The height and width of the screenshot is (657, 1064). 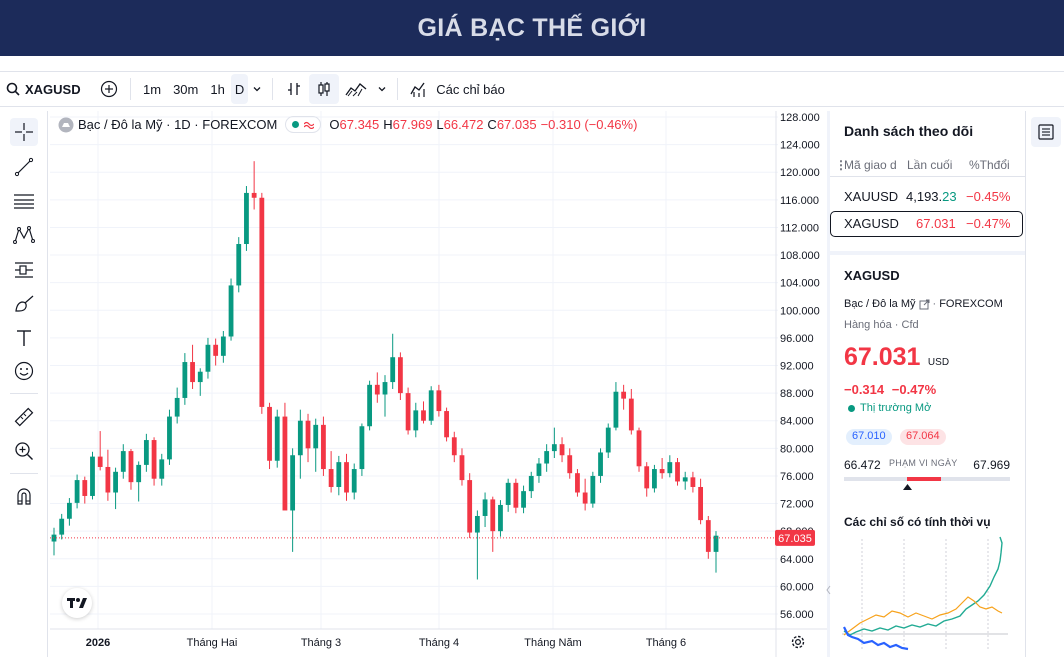 I want to click on emoji-tool, so click(x=24, y=371).